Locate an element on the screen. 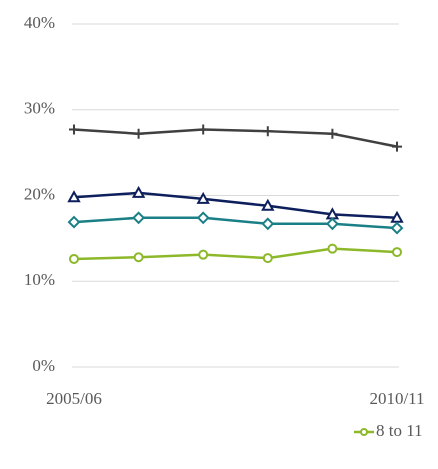 The height and width of the screenshot is (469, 438). legend-label: 8 to 11 is located at coordinates (399, 430).